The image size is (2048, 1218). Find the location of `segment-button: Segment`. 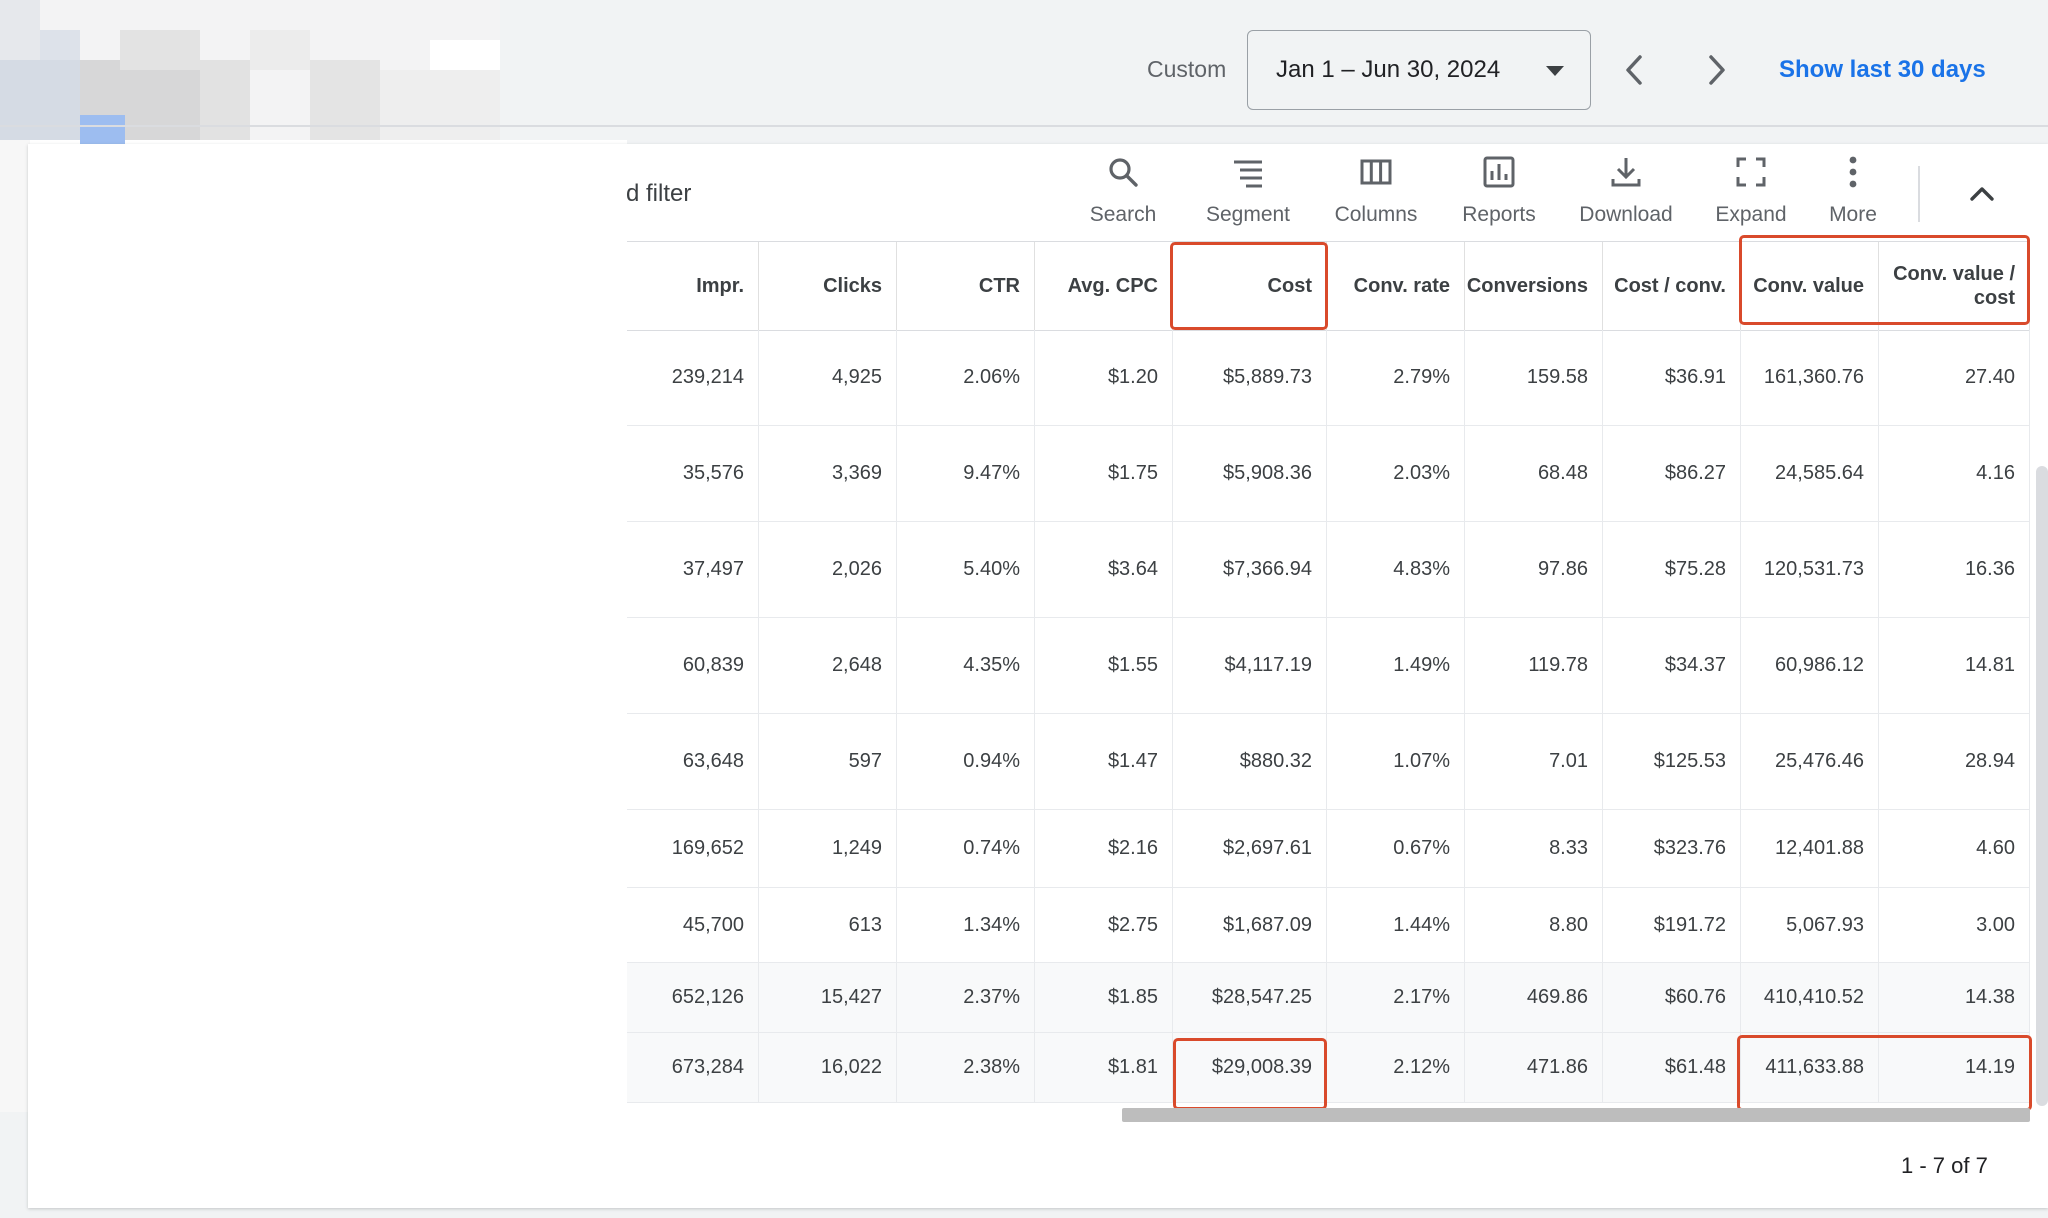

segment-button: Segment is located at coordinates (1248, 195).